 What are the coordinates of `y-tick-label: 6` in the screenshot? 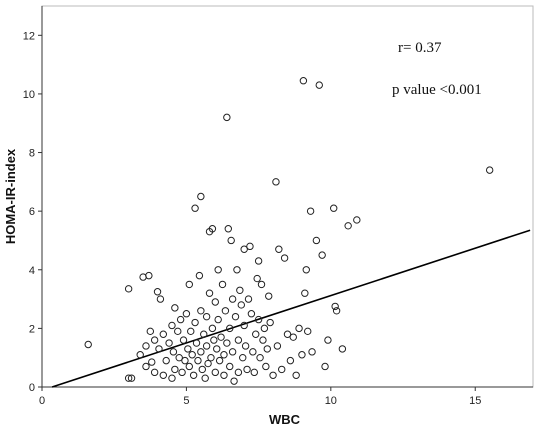 It's located at (32, 212).